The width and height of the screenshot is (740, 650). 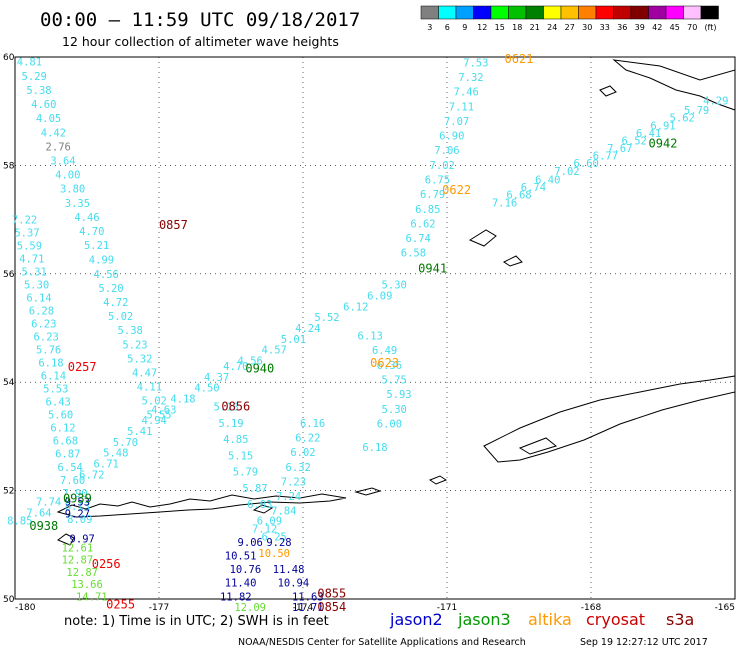 What do you see at coordinates (307, 329) in the screenshot?
I see `swh-value: 4.24` at bounding box center [307, 329].